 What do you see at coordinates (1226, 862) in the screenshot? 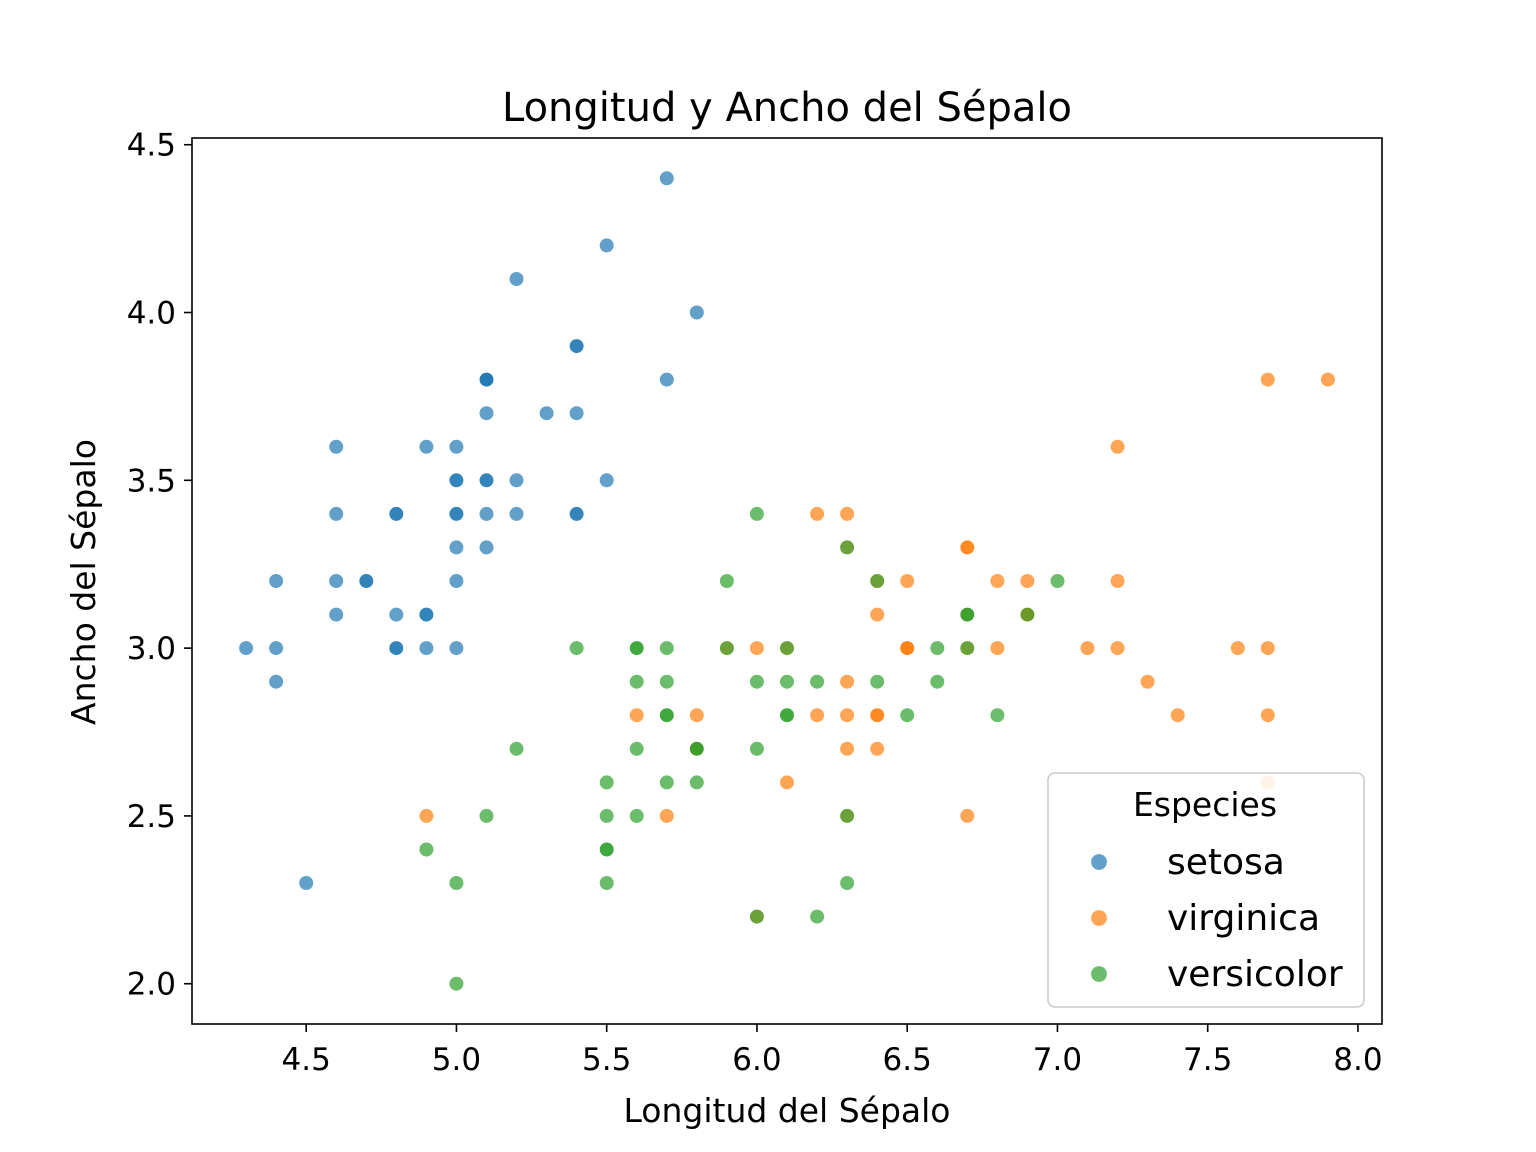
I see `legend-label-setosa: setosa` at bounding box center [1226, 862].